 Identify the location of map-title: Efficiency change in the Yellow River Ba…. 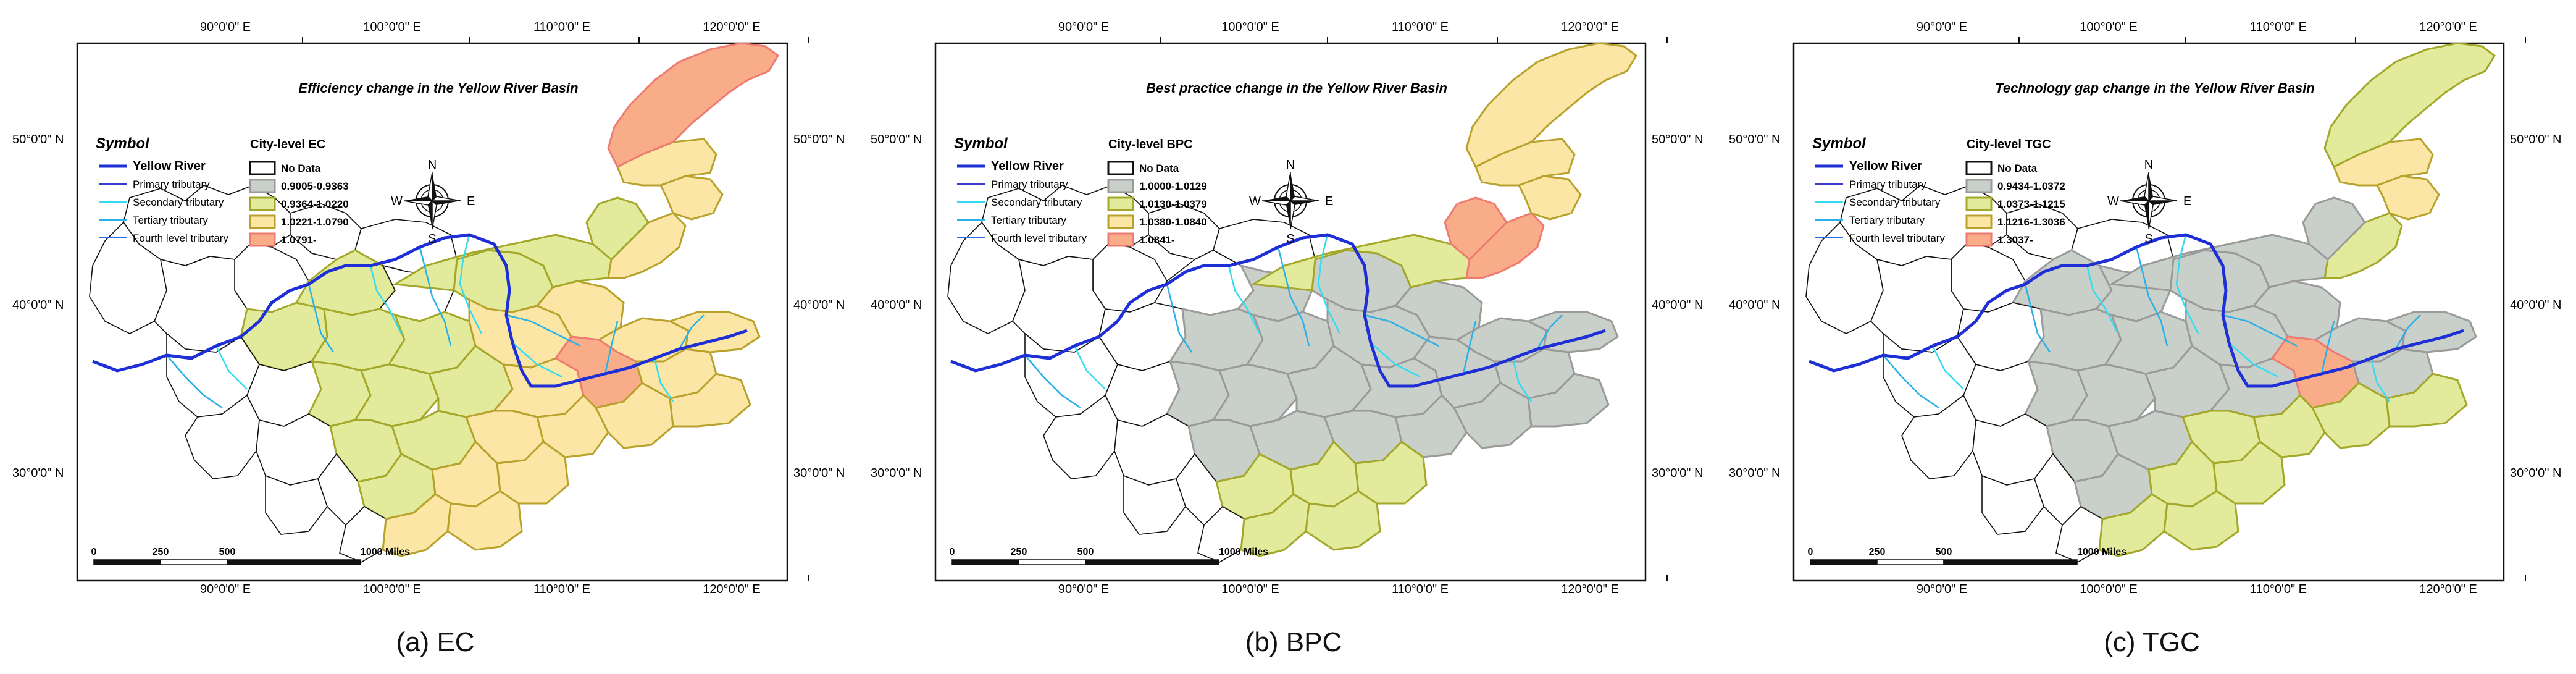
(438, 88).